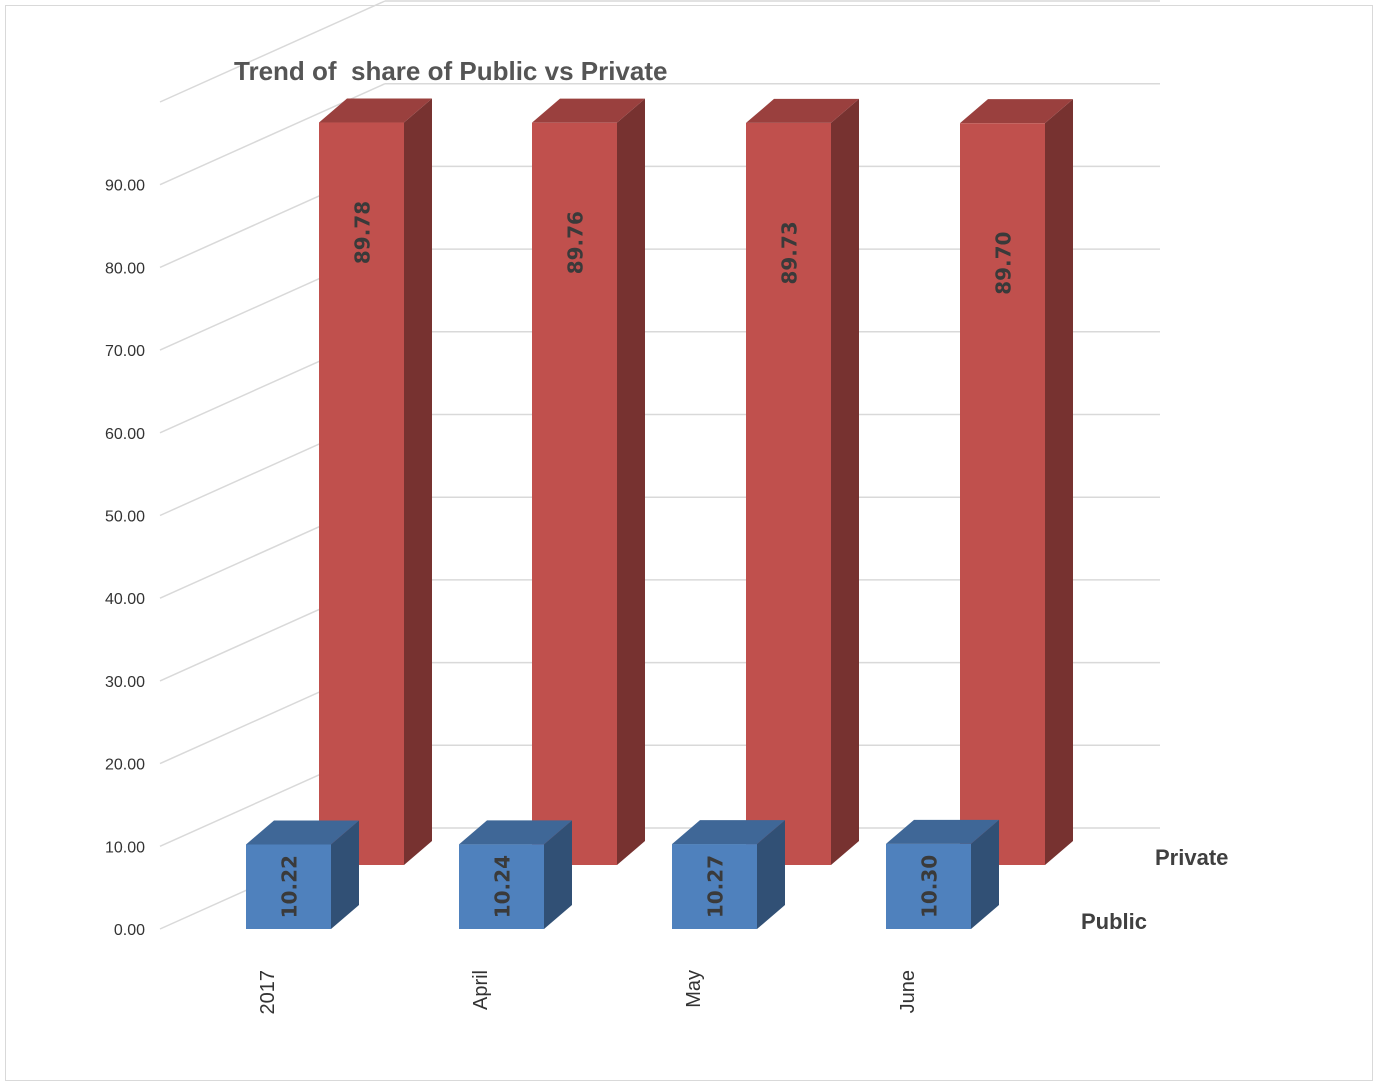  Describe the element at coordinates (1114, 921) in the screenshot. I see `series-label-public: Public` at that location.